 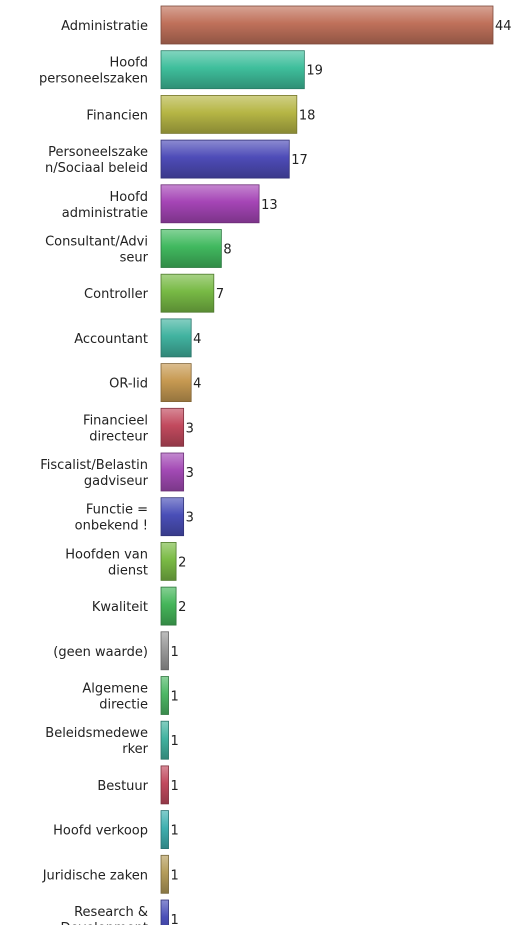 I want to click on value-label-0: 44, so click(x=503, y=26).